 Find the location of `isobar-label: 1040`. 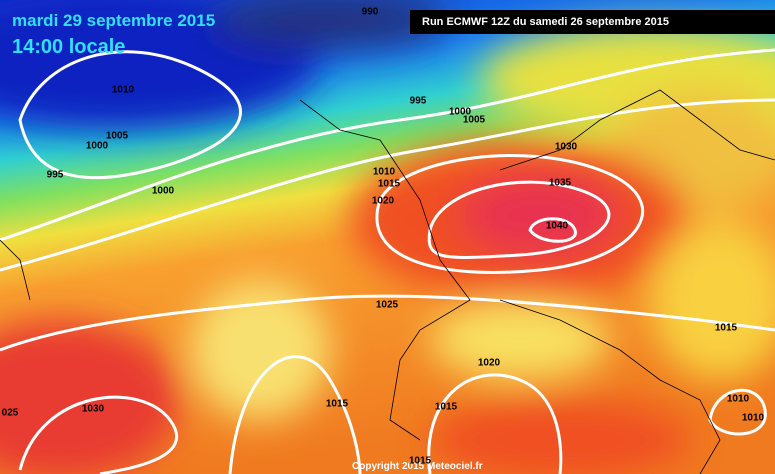

isobar-label: 1040 is located at coordinates (557, 226).